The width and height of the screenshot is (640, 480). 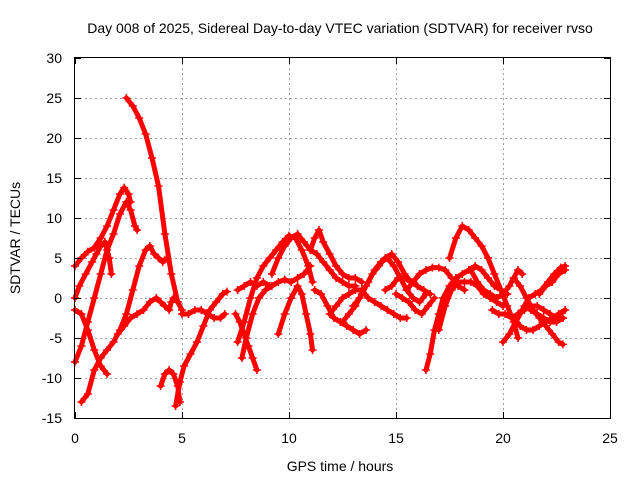 I want to click on x-tick-label: 25, so click(x=610, y=438).